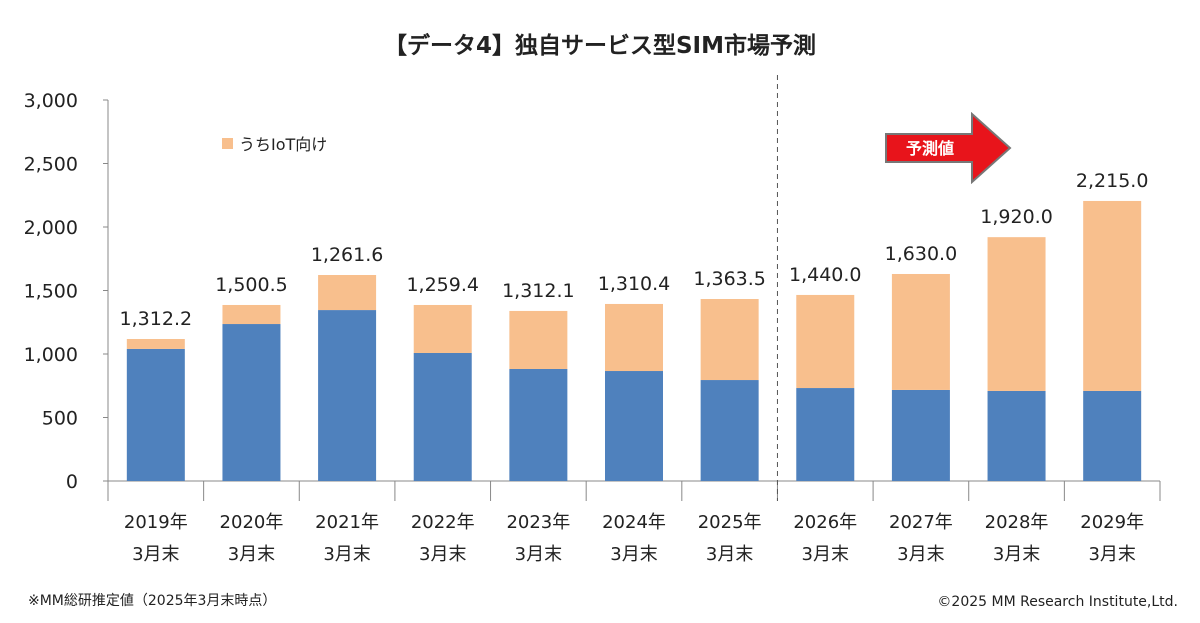 This screenshot has width=1200, height=623. Describe the element at coordinates (443, 522) in the screenshot. I see `x-tick-label-year: 2022年` at that location.